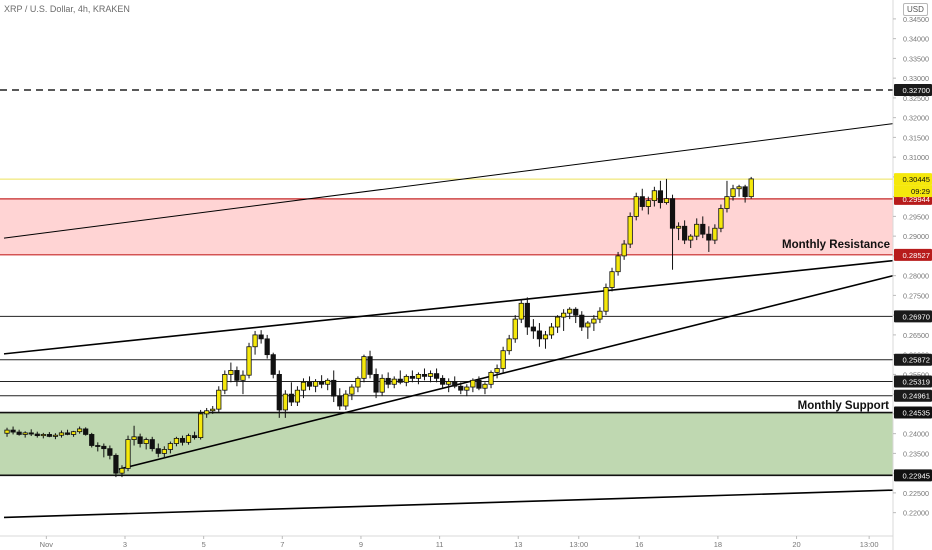 The width and height of the screenshot is (932, 550). I want to click on currency-button: USD, so click(915, 9).